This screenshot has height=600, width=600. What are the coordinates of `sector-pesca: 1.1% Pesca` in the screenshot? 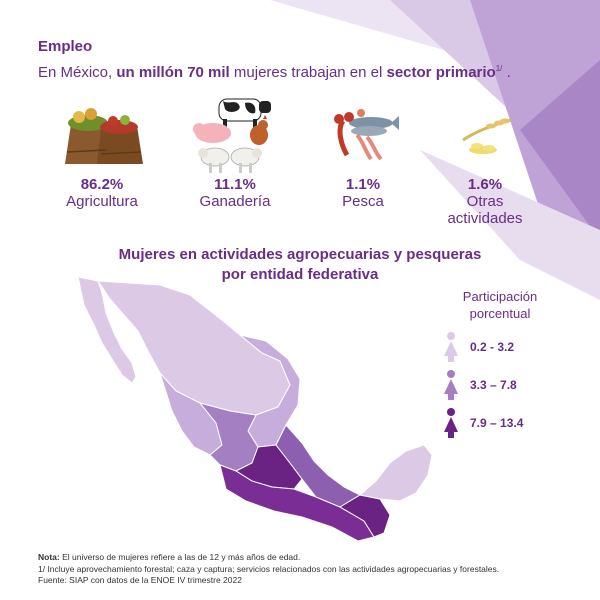 It's located at (363, 155).